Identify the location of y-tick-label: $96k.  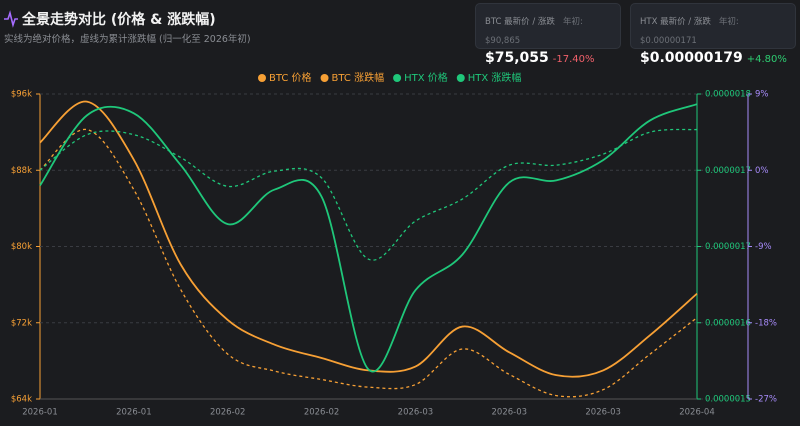
(21, 95).